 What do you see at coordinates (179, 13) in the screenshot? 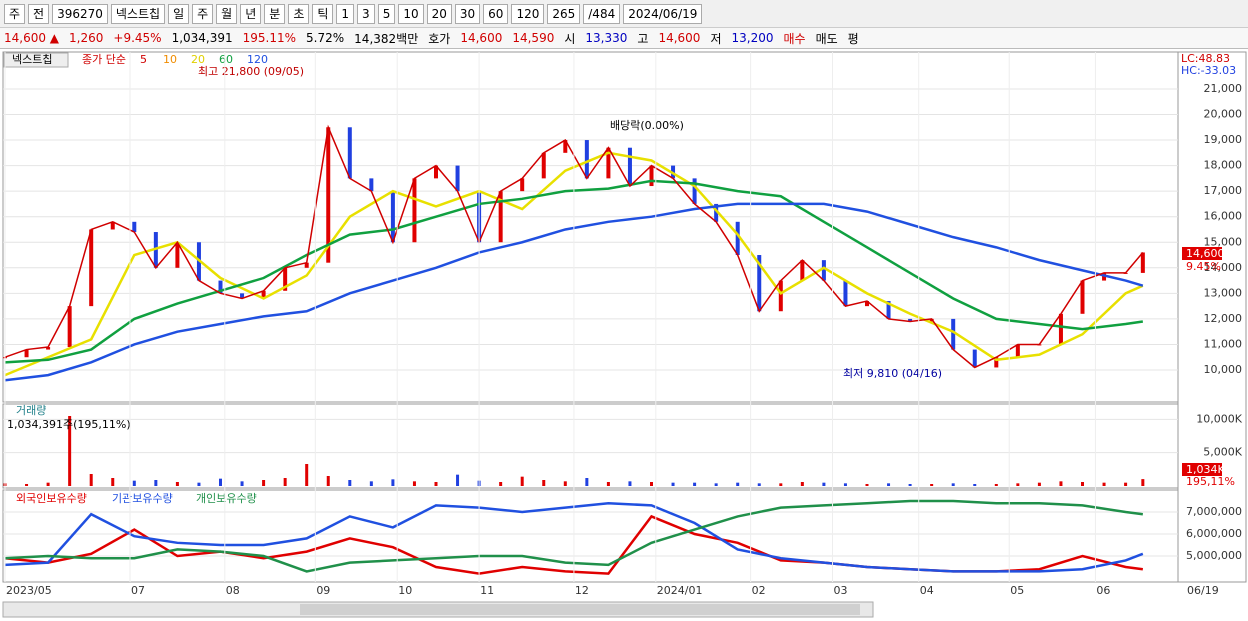
I see `toolbar-item: 일` at bounding box center [179, 13].